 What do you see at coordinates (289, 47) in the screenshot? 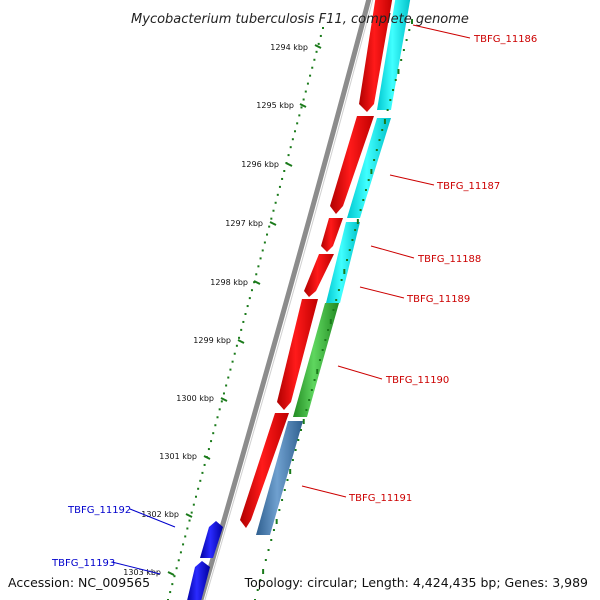
I see `tick-label: 1294 kbp` at bounding box center [289, 47].